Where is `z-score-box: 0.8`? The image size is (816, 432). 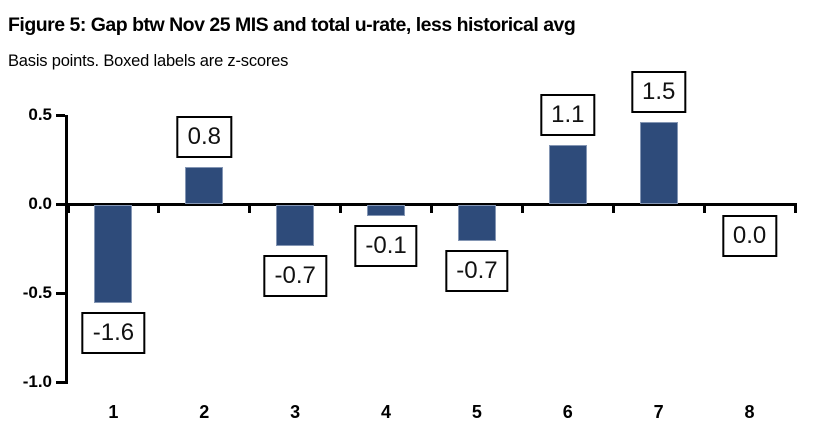 z-score-box: 0.8 is located at coordinates (204, 136).